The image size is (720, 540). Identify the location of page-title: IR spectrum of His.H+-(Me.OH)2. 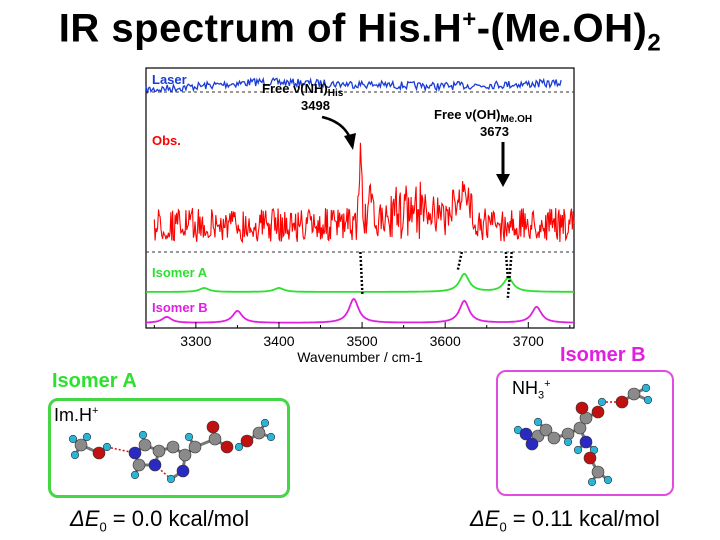
(360, 31).